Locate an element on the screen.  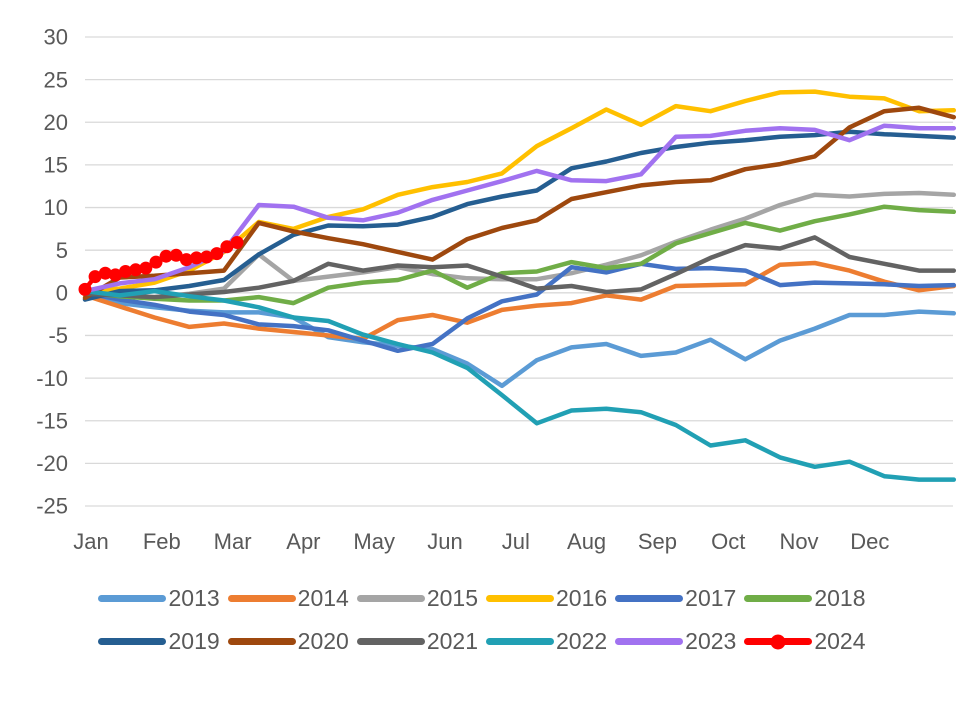
legend-item-2013: 2013 is located at coordinates (159, 598).